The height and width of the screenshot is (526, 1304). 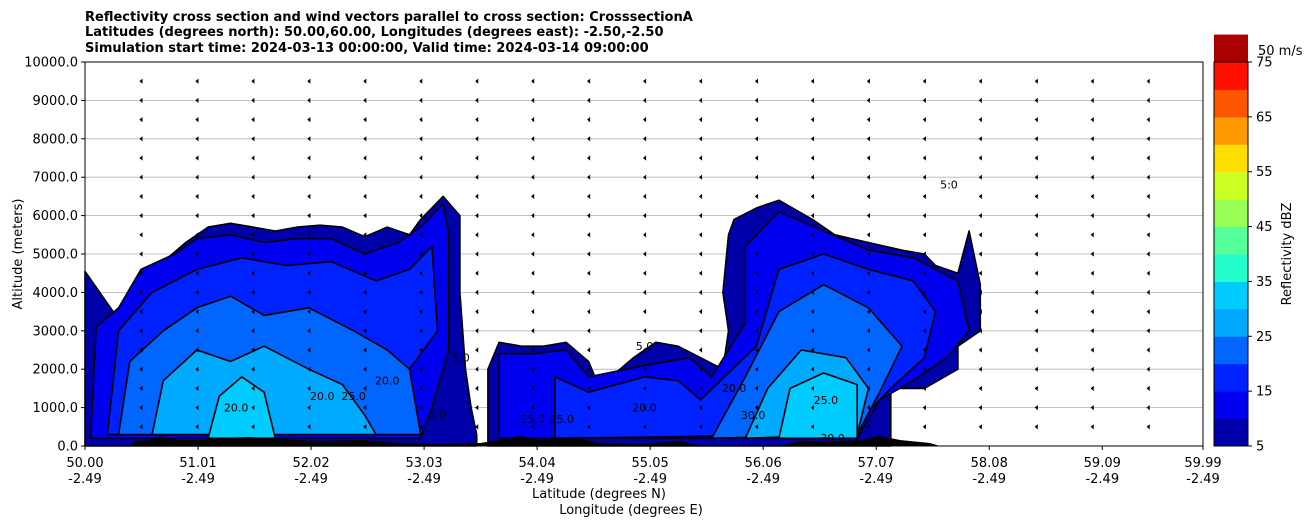 I want to click on x-tick-label-lat: 58.08, so click(x=989, y=463).